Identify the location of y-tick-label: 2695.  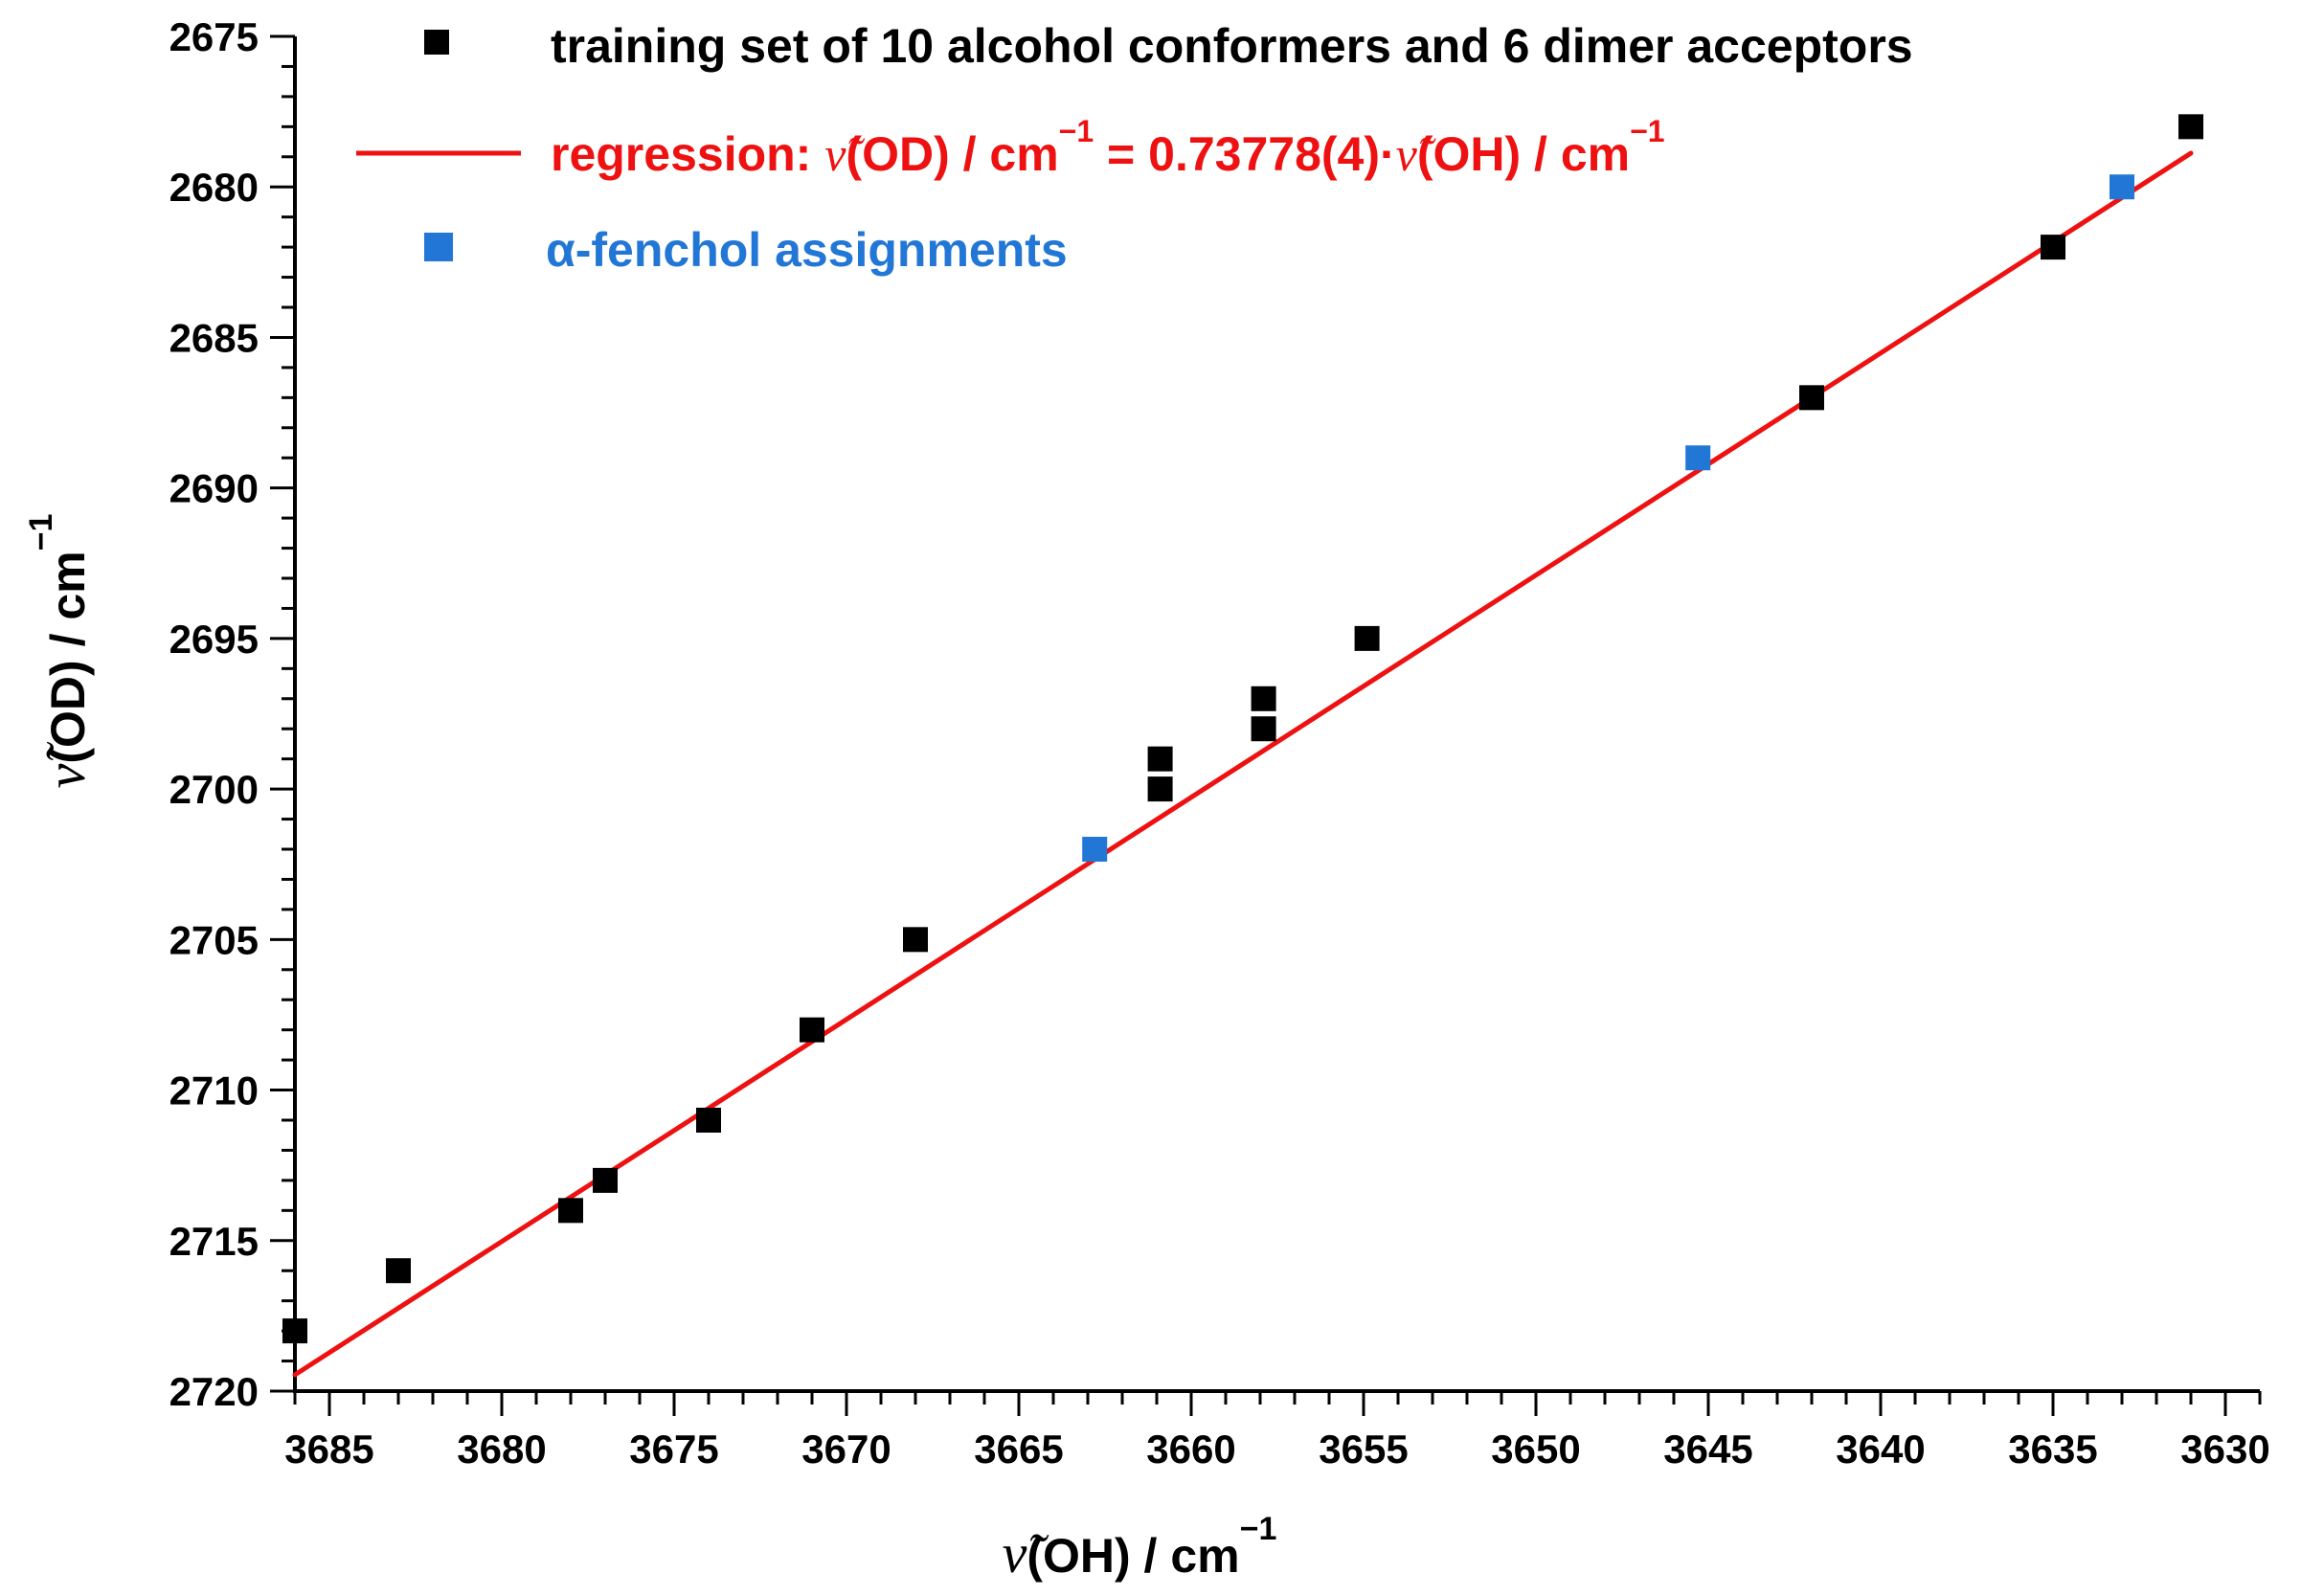
(214, 639).